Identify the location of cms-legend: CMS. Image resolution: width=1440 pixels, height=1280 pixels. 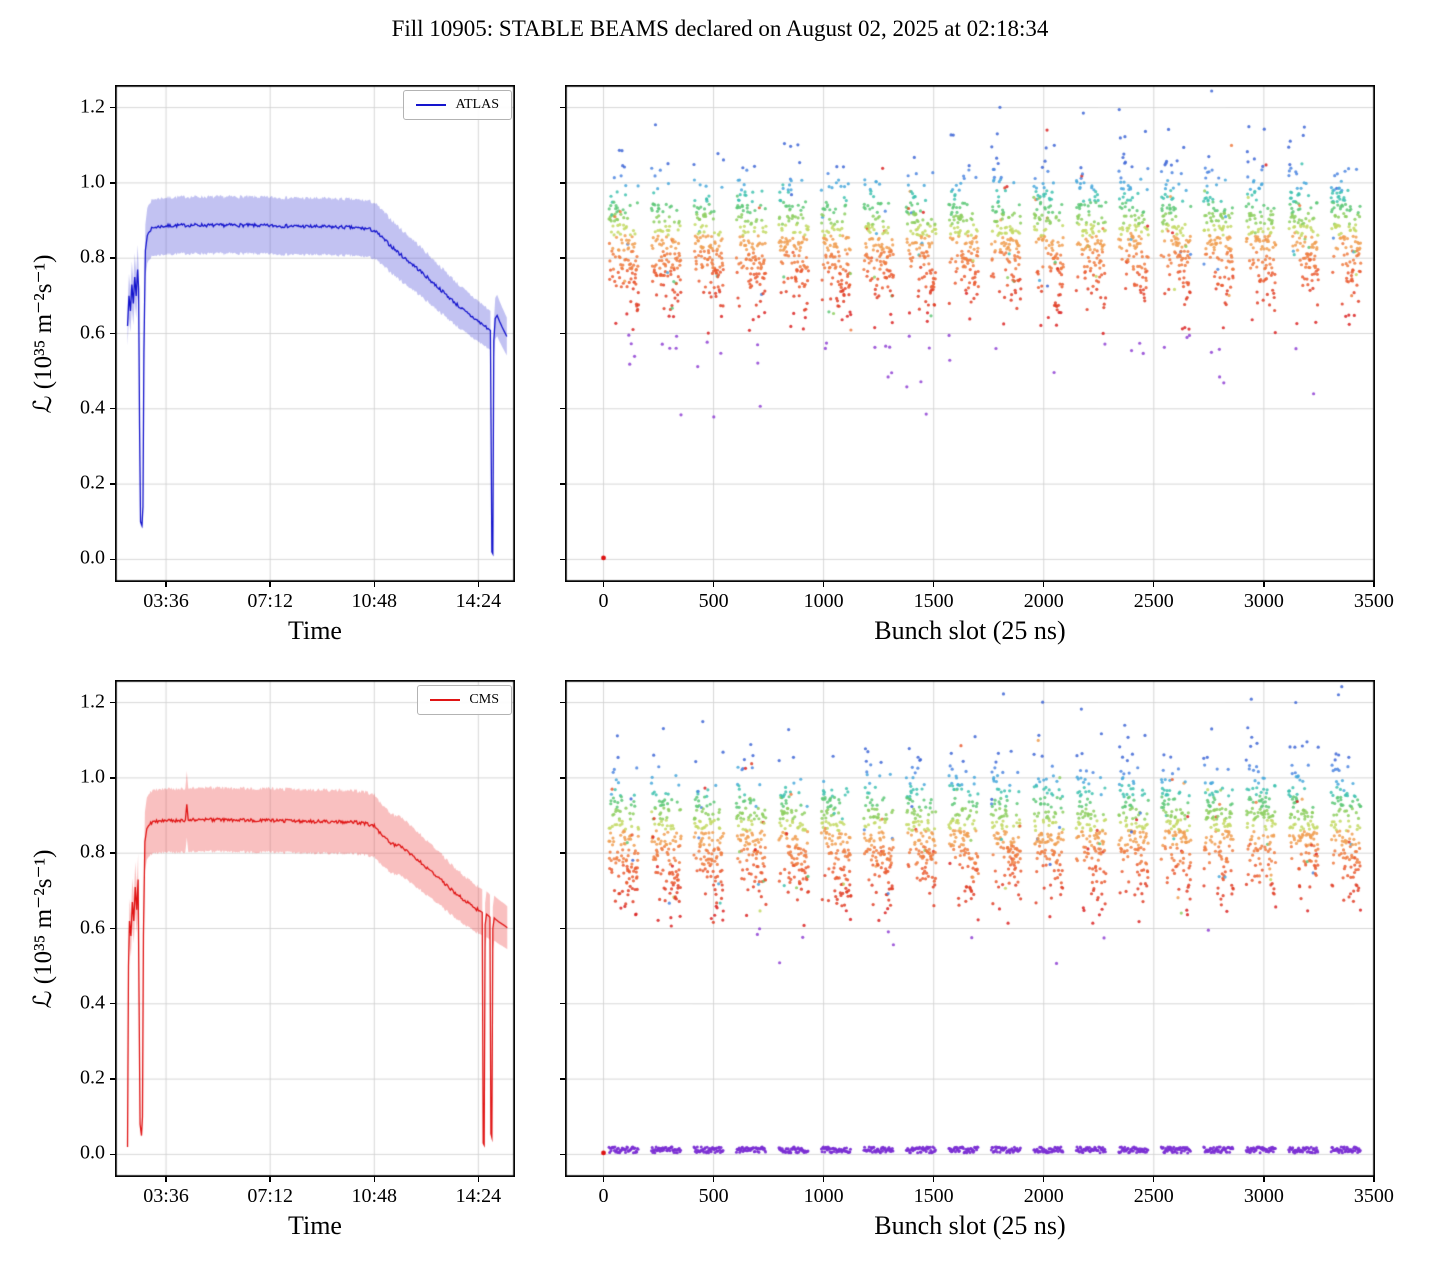
(464, 700).